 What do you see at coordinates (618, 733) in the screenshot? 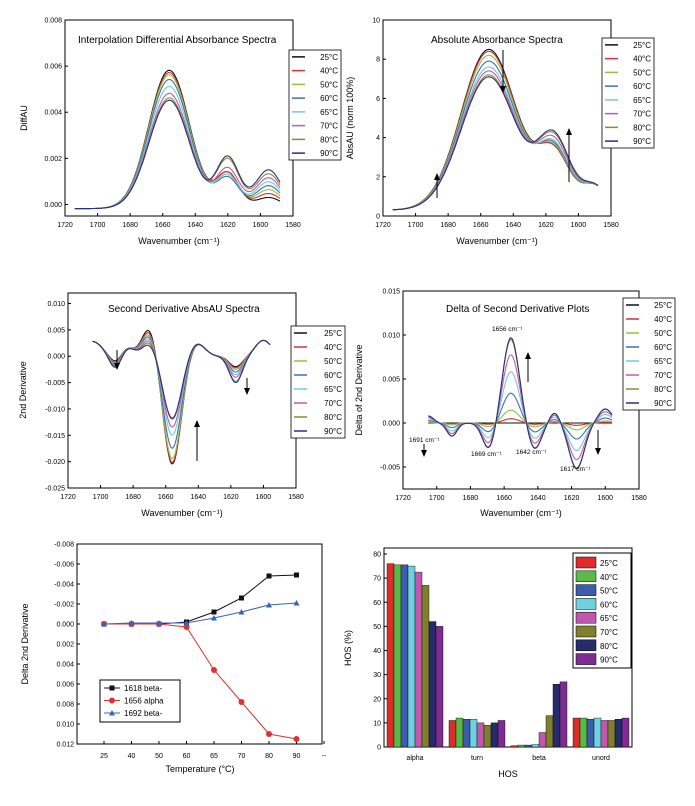
I see `bar-unord-80°C` at bounding box center [618, 733].